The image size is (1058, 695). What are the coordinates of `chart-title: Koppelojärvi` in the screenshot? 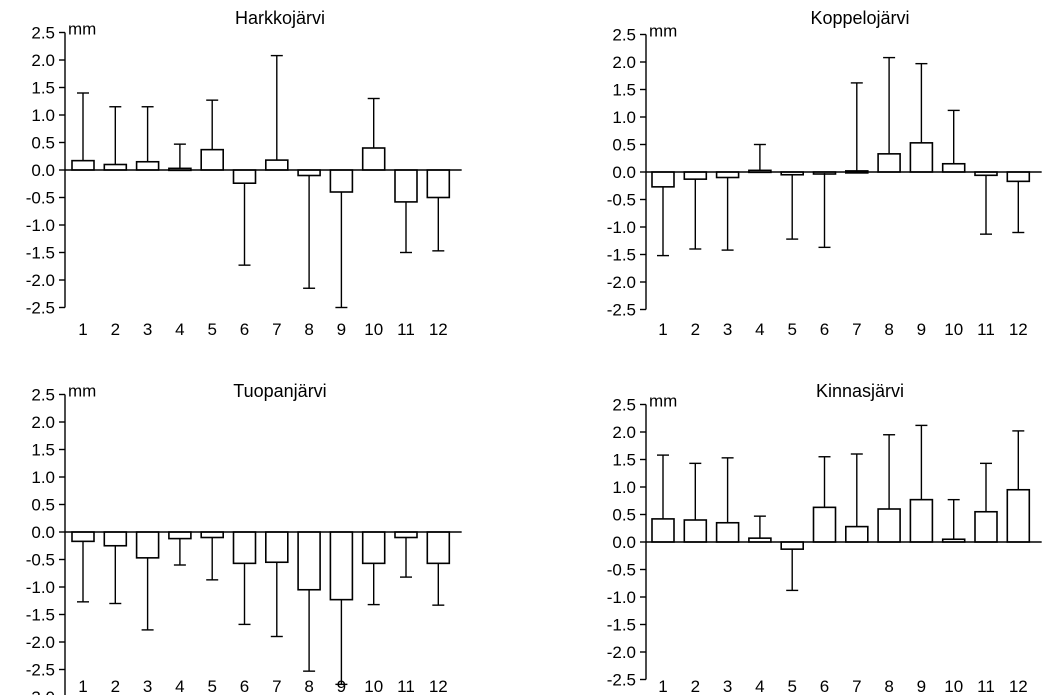 It's located at (859, 18).